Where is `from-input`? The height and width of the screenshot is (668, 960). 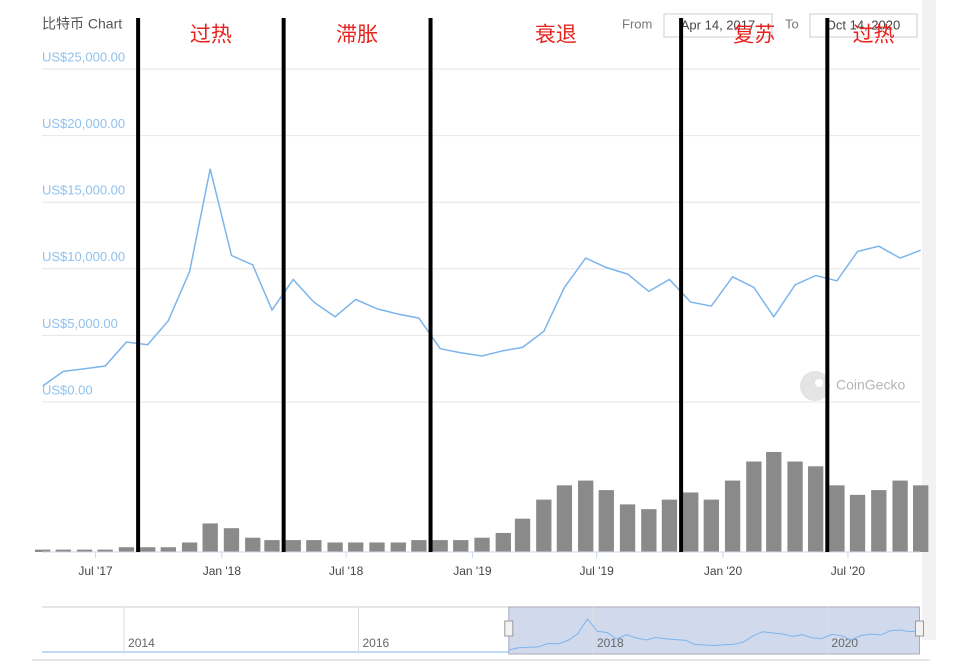
from-input is located at coordinates (718, 25).